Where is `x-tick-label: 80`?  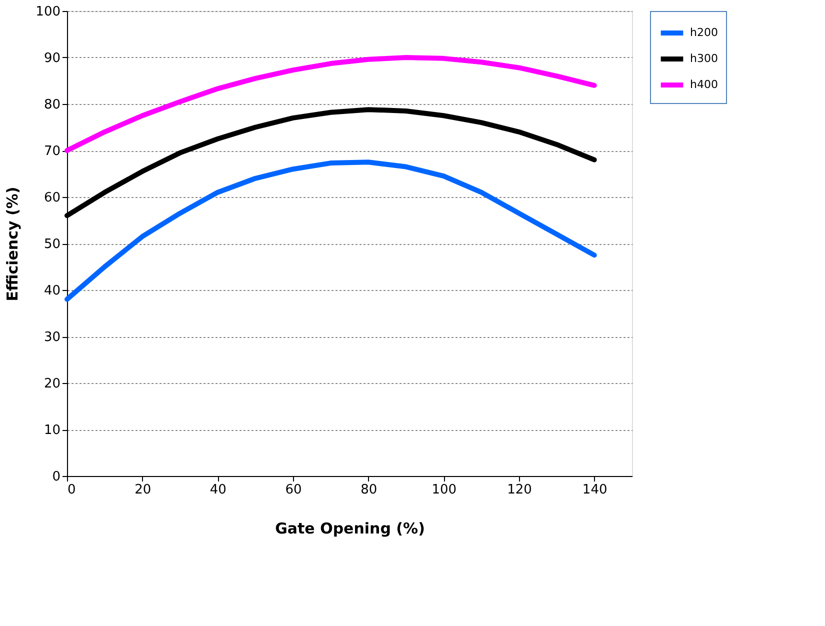 x-tick-label: 80 is located at coordinates (369, 490).